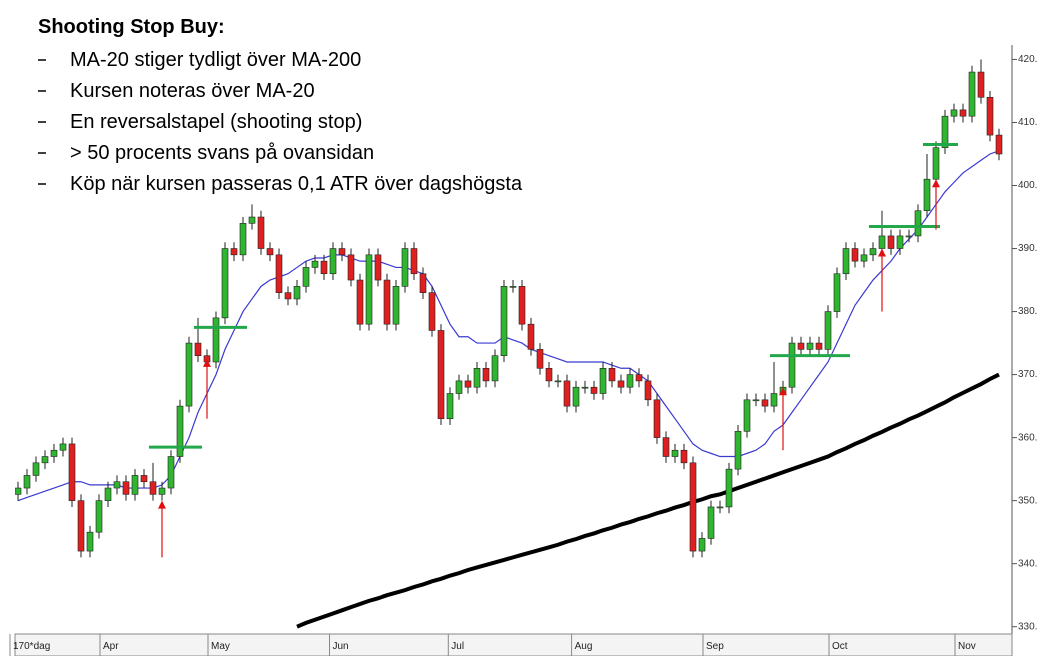 This screenshot has height=656, width=1039. What do you see at coordinates (967, 646) in the screenshot?
I see `x-tick-label: Nov` at bounding box center [967, 646].